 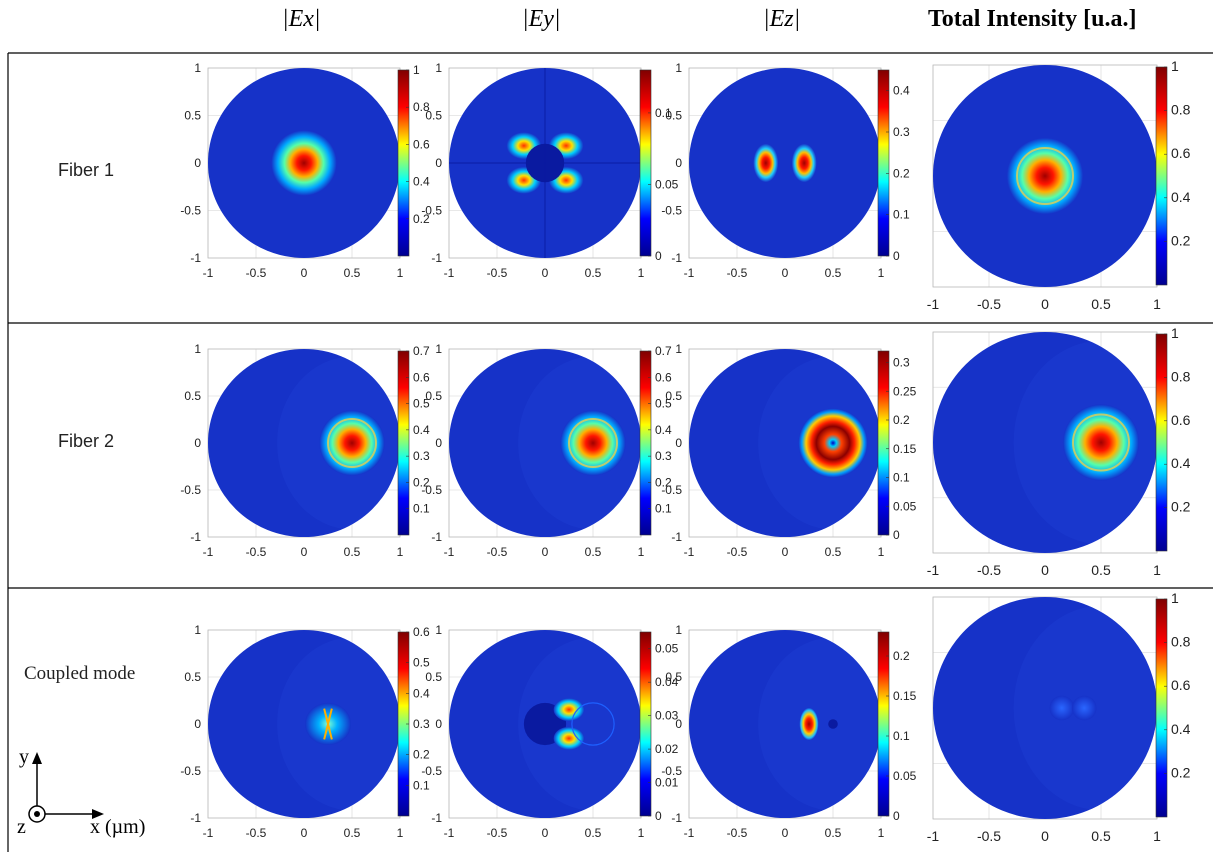 What do you see at coordinates (86, 441) in the screenshot?
I see `row-label-fiber2: Fiber 2` at bounding box center [86, 441].